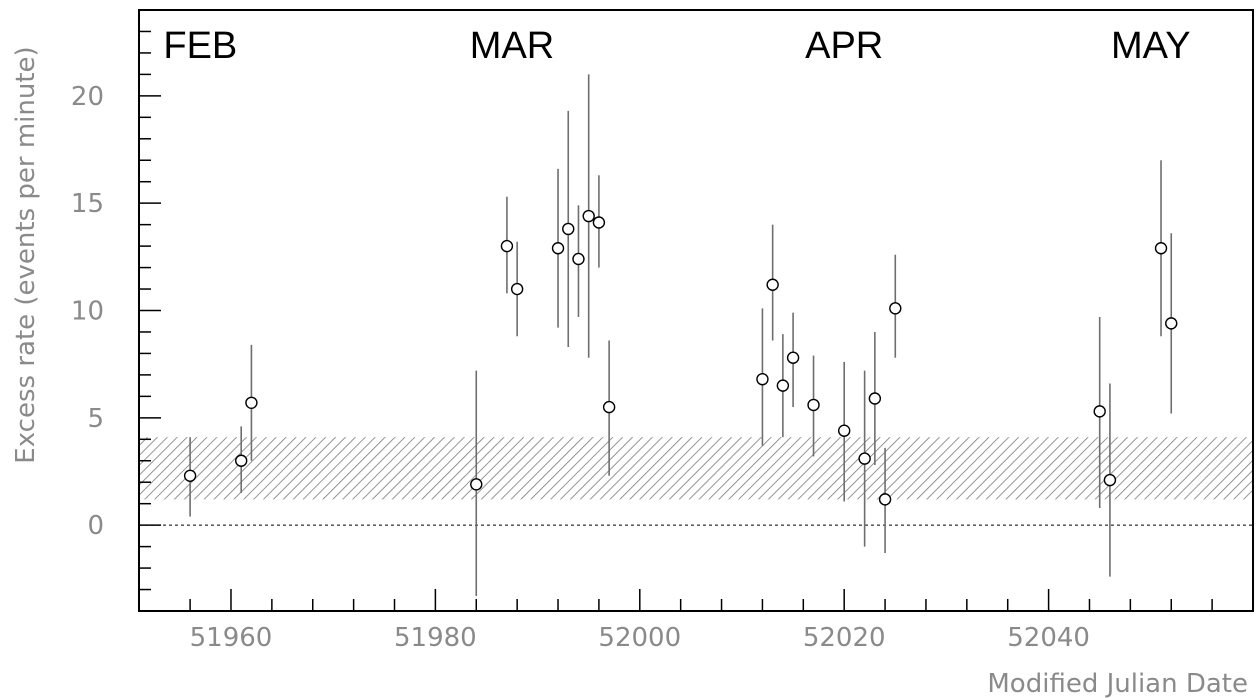 The width and height of the screenshot is (1257, 698). What do you see at coordinates (87, 97) in the screenshot?
I see `y-tick-label: 20` at bounding box center [87, 97].